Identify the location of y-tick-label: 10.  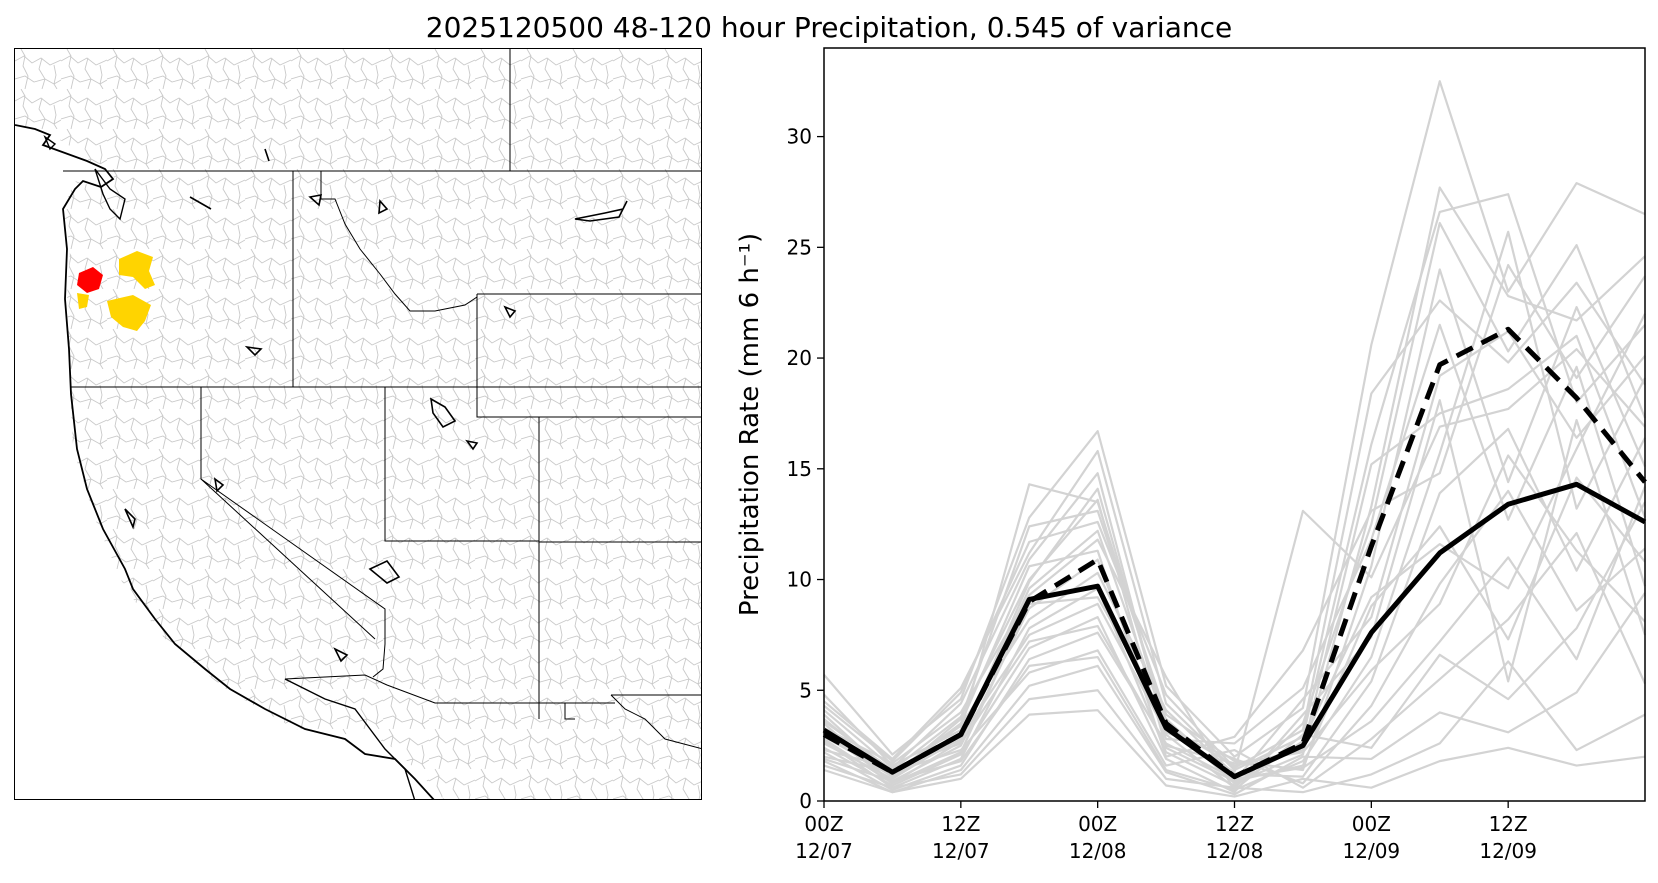
(799, 580).